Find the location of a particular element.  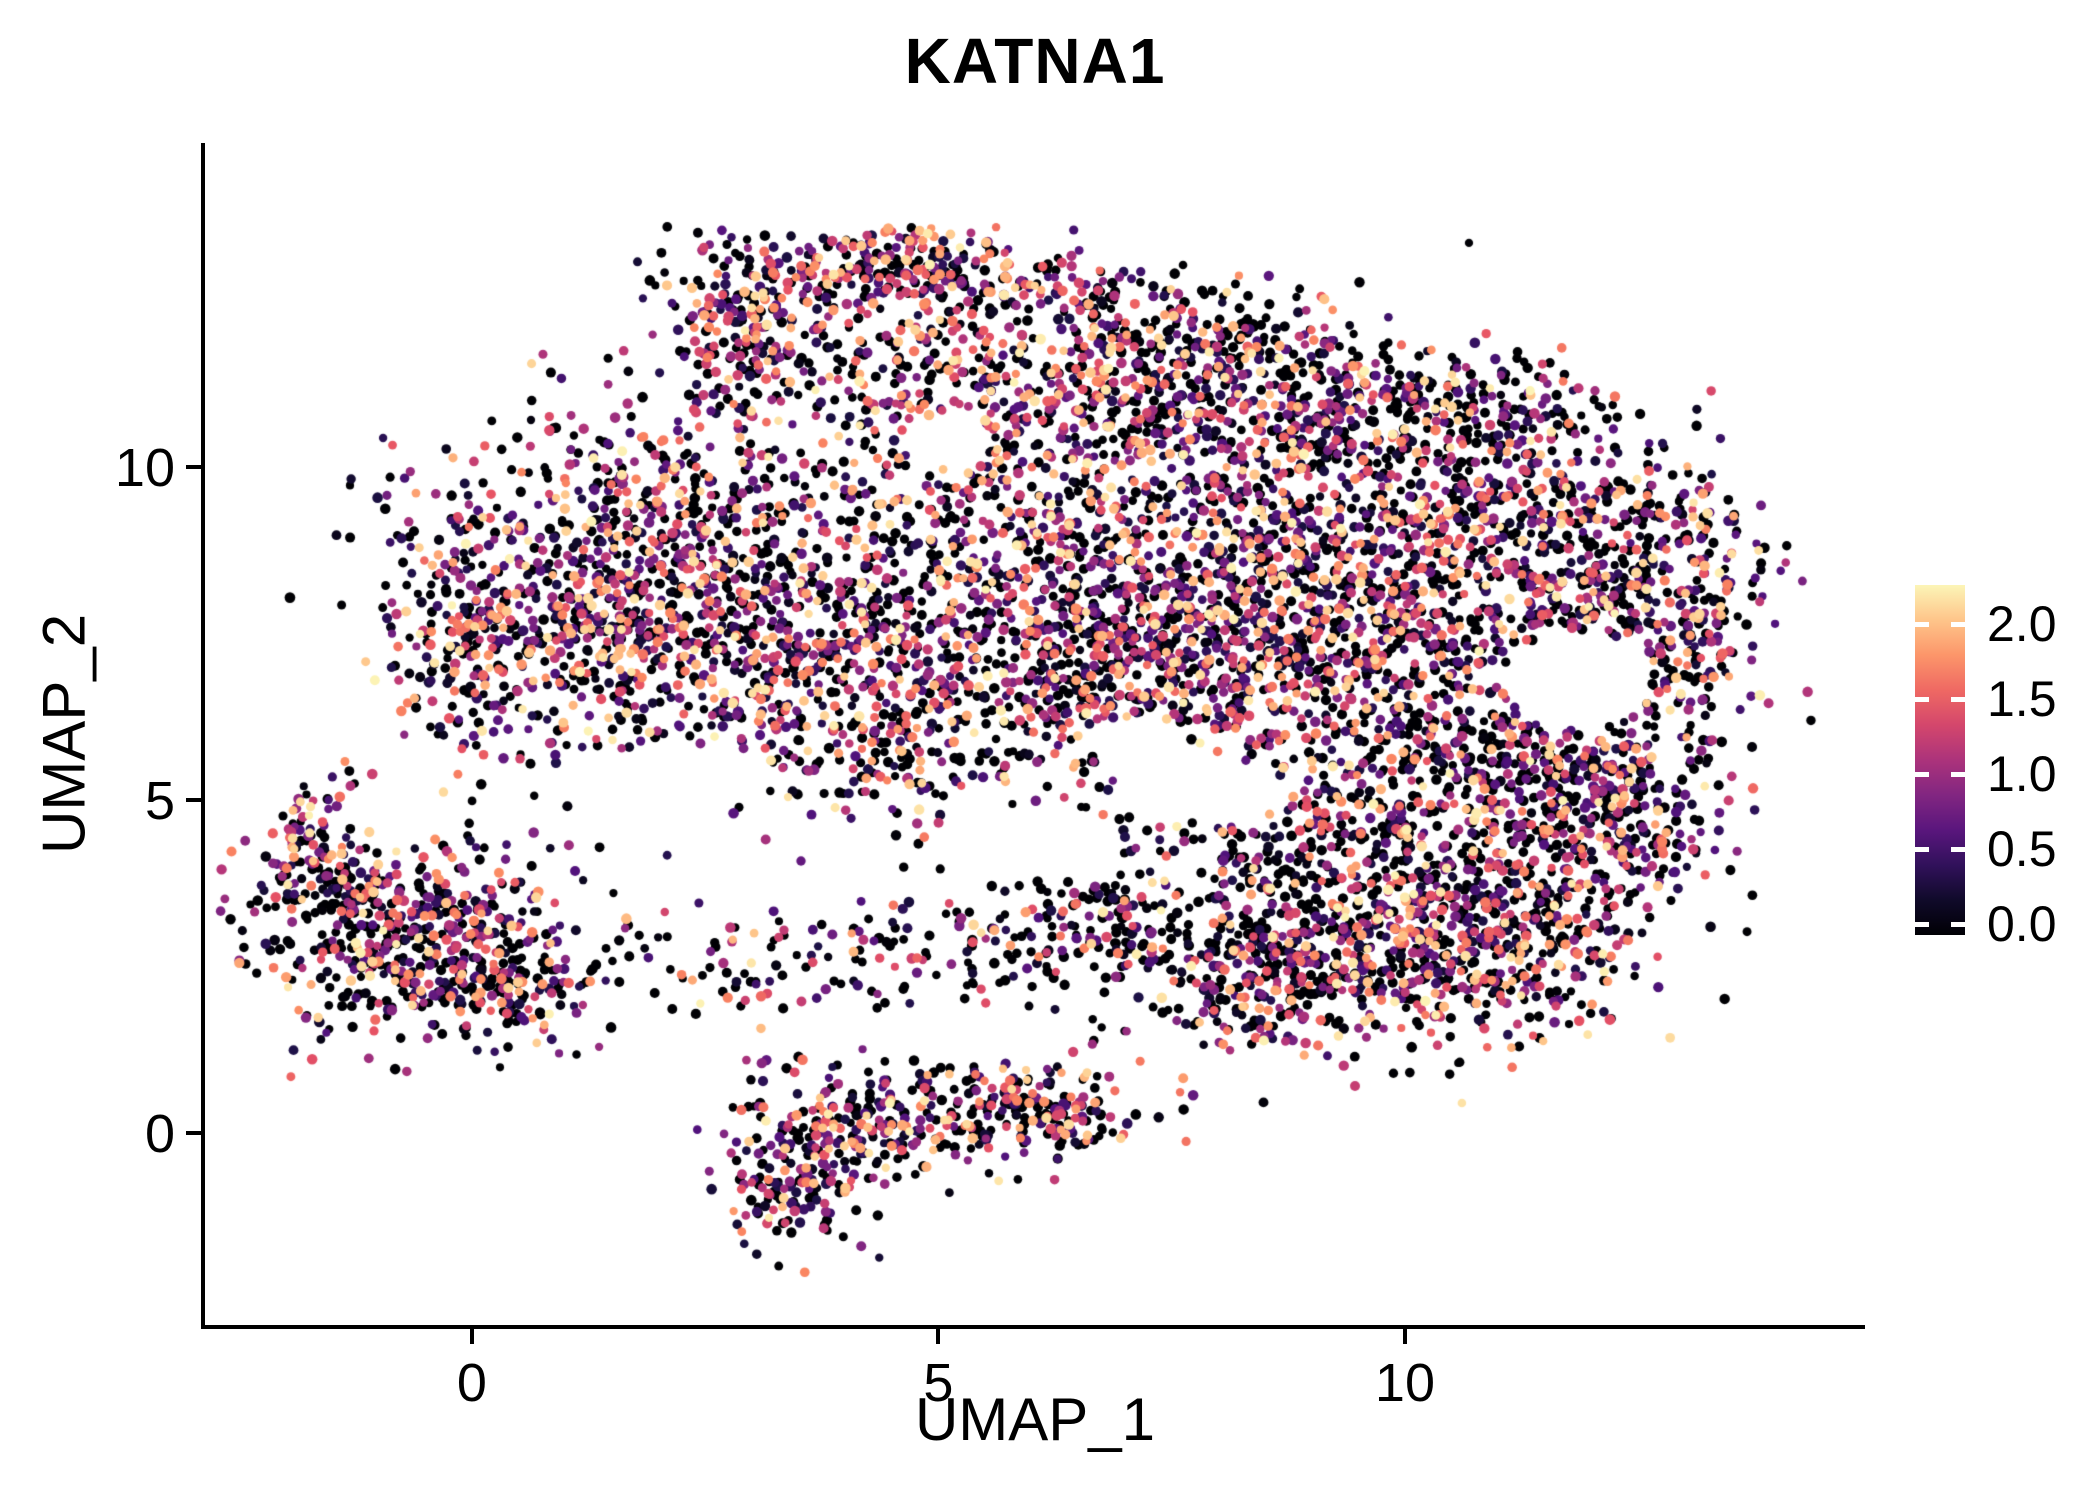

plot-title: KATNA1 is located at coordinates (1035, 61).